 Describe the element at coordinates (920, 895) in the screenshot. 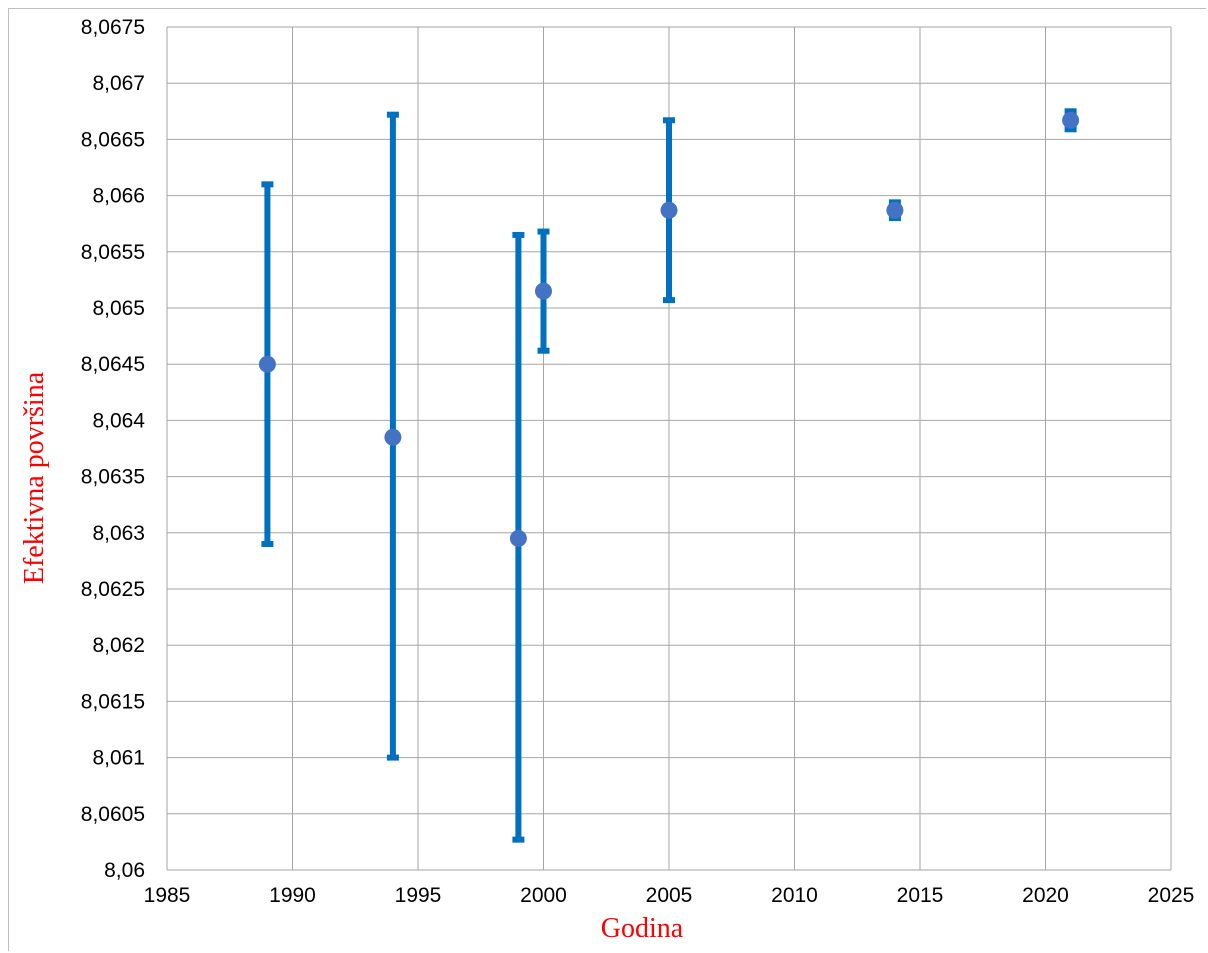

I see `x-tick-label: 2015` at that location.